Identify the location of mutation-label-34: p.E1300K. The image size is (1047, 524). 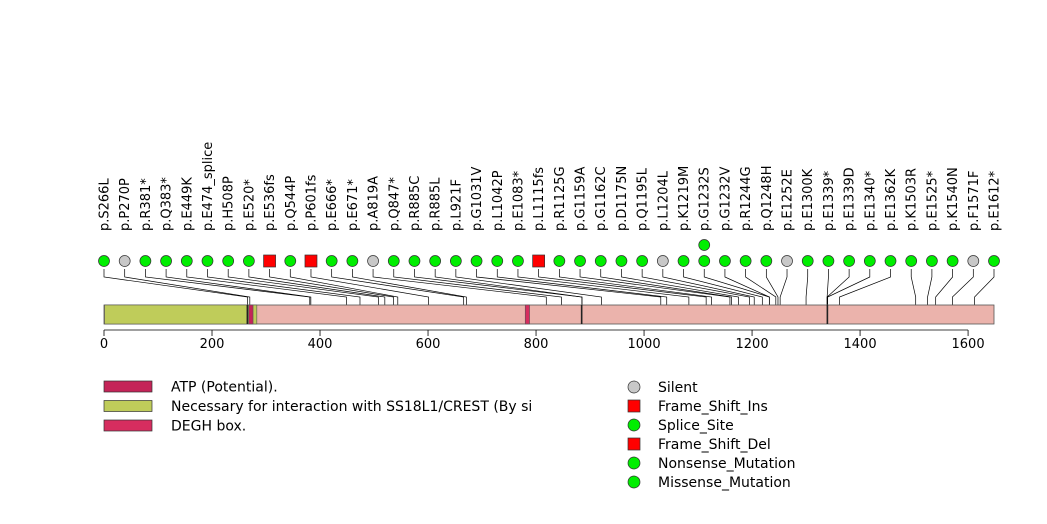
(808, 199).